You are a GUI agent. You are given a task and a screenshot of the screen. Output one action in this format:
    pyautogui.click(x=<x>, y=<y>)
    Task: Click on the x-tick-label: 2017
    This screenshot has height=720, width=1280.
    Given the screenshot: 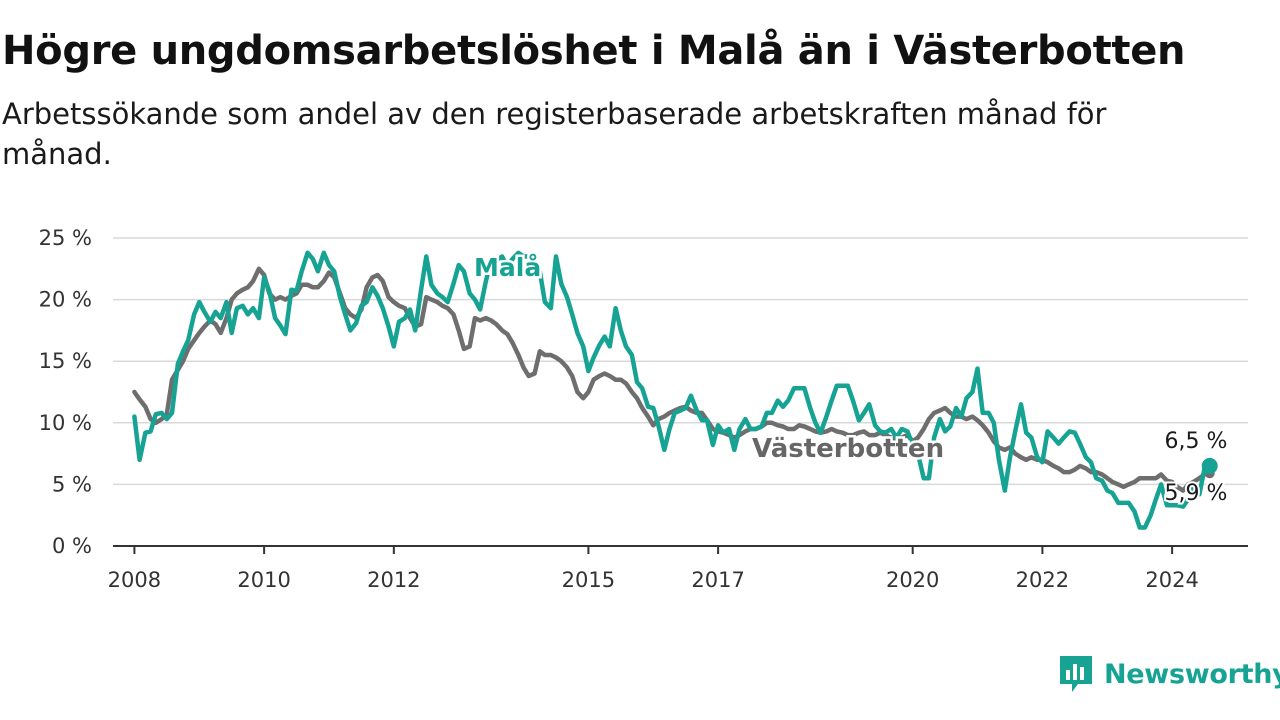 What is the action you would take?
    pyautogui.click(x=717, y=580)
    